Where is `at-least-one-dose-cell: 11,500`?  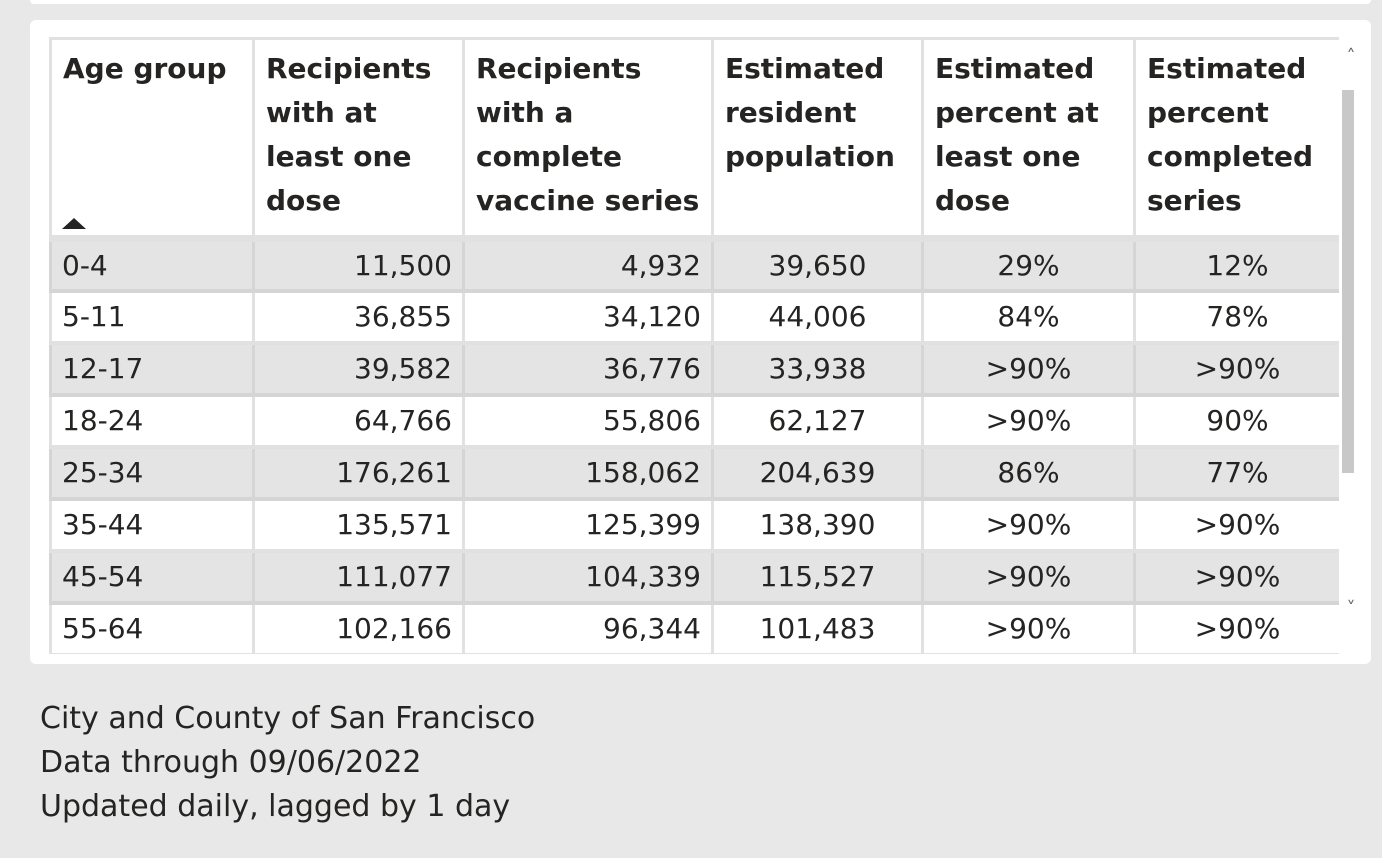
at-least-one-dose-cell: 11,500 is located at coordinates (358, 265).